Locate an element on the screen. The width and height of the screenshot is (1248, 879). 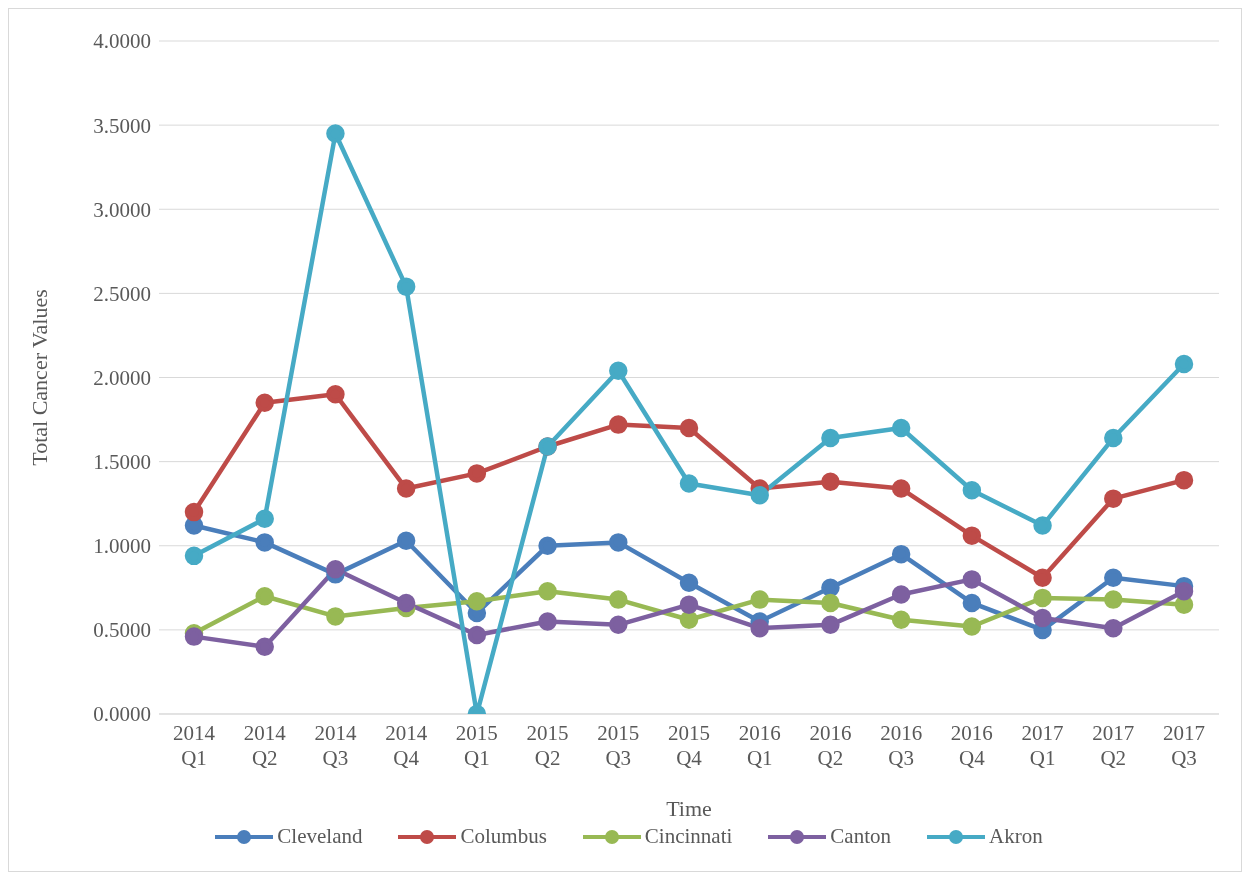
x-tick-label: 2014 Q3 is located at coordinates (335, 745).